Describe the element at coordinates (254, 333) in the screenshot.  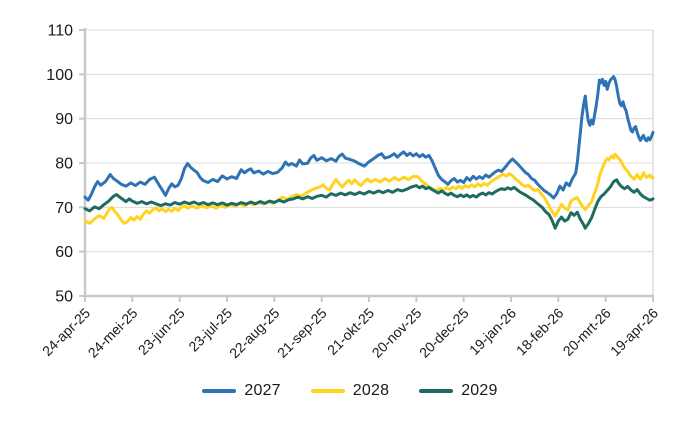
I see `x-axis-label: 22-aug-25` at that location.